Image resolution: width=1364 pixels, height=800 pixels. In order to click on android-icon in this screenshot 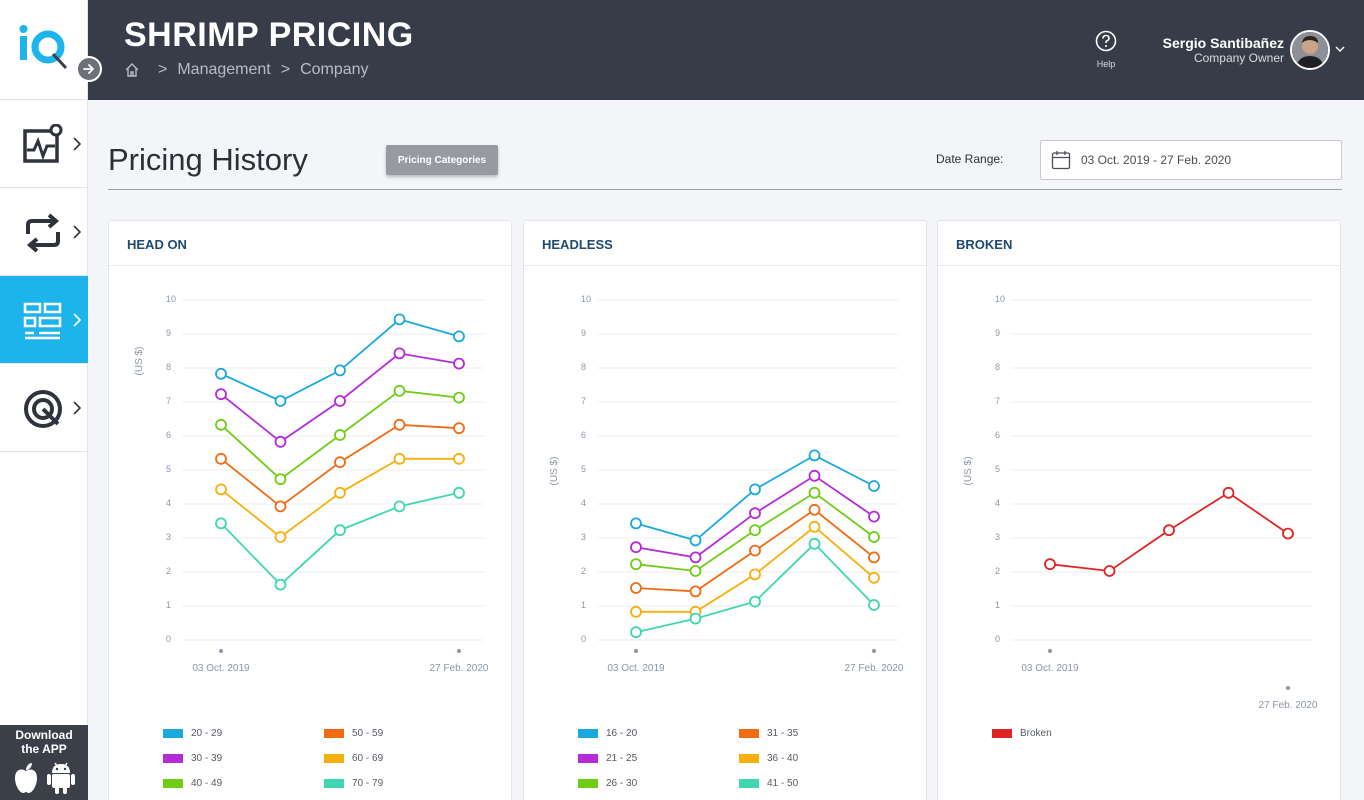, I will do `click(61, 778)`.